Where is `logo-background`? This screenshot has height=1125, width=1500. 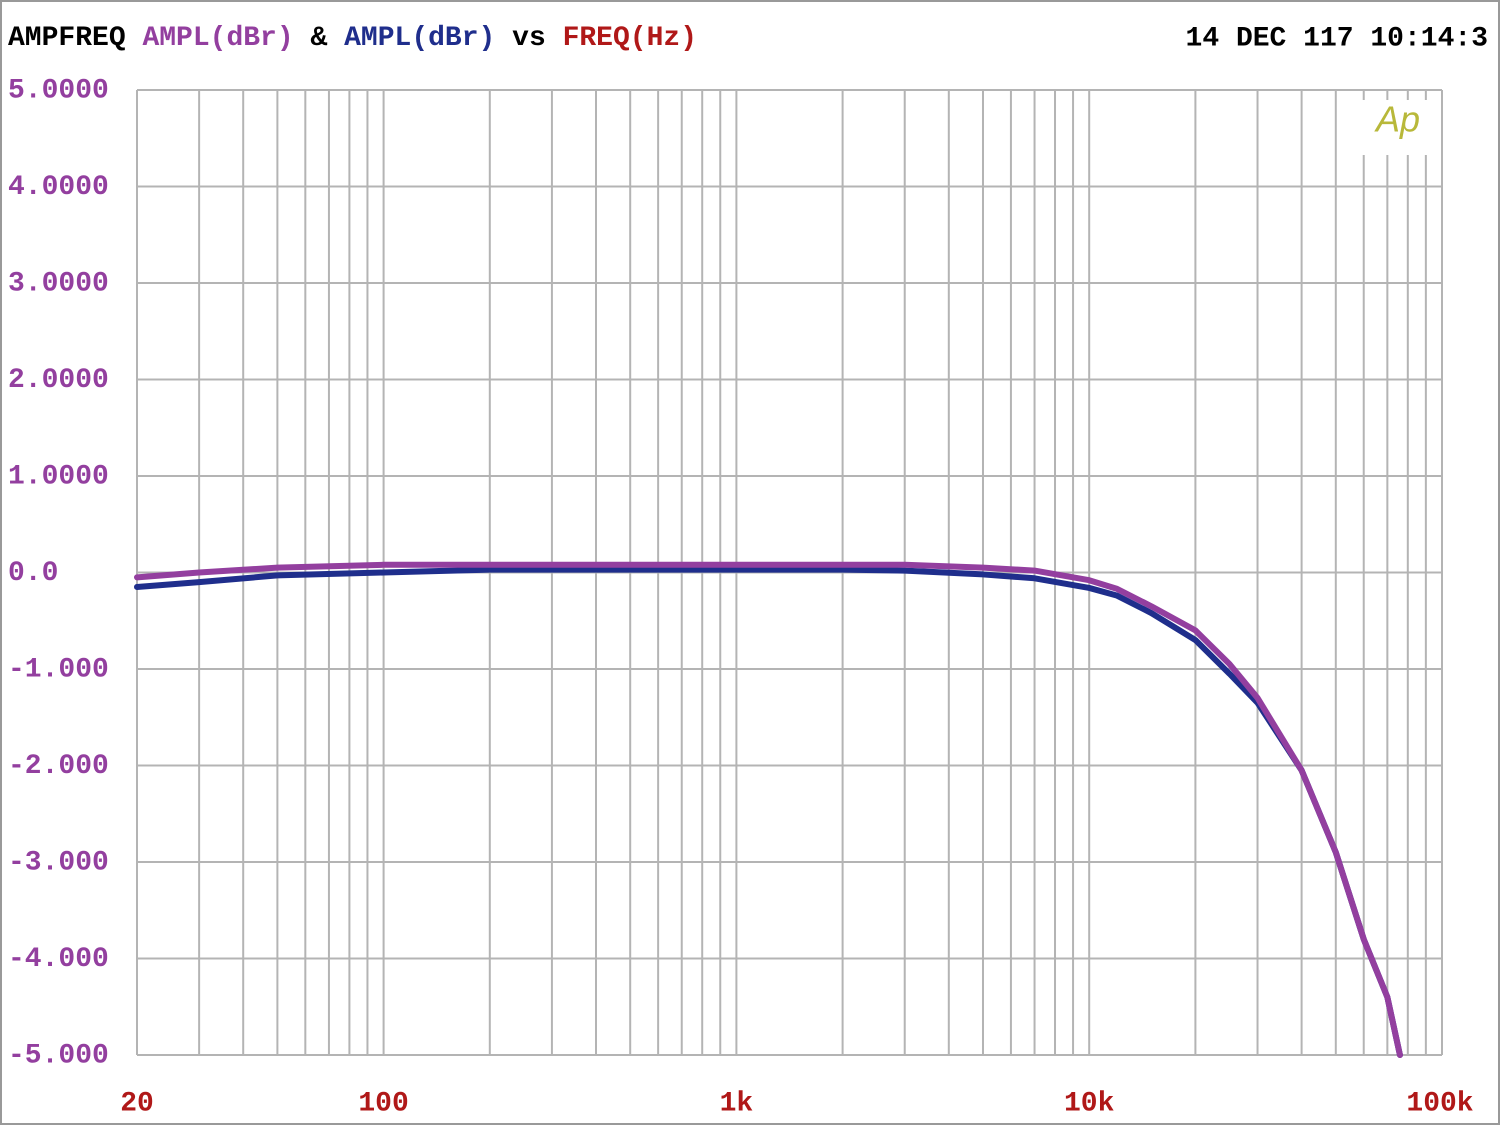
logo-background is located at coordinates (1399, 127).